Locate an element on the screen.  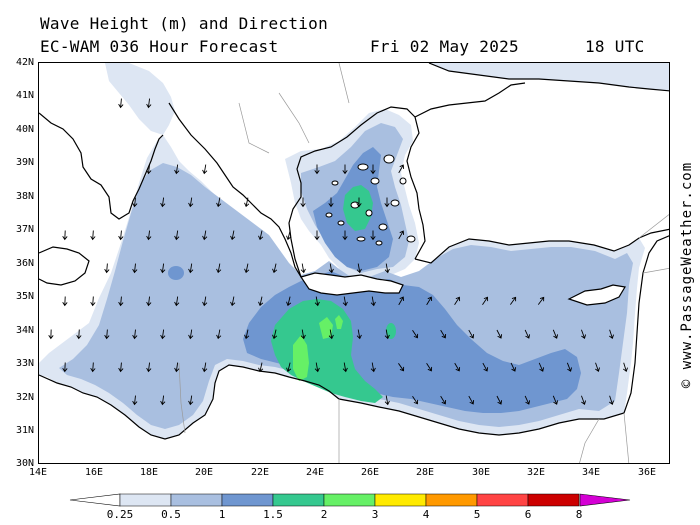
lon-label: 14E is located at coordinates (38, 472).